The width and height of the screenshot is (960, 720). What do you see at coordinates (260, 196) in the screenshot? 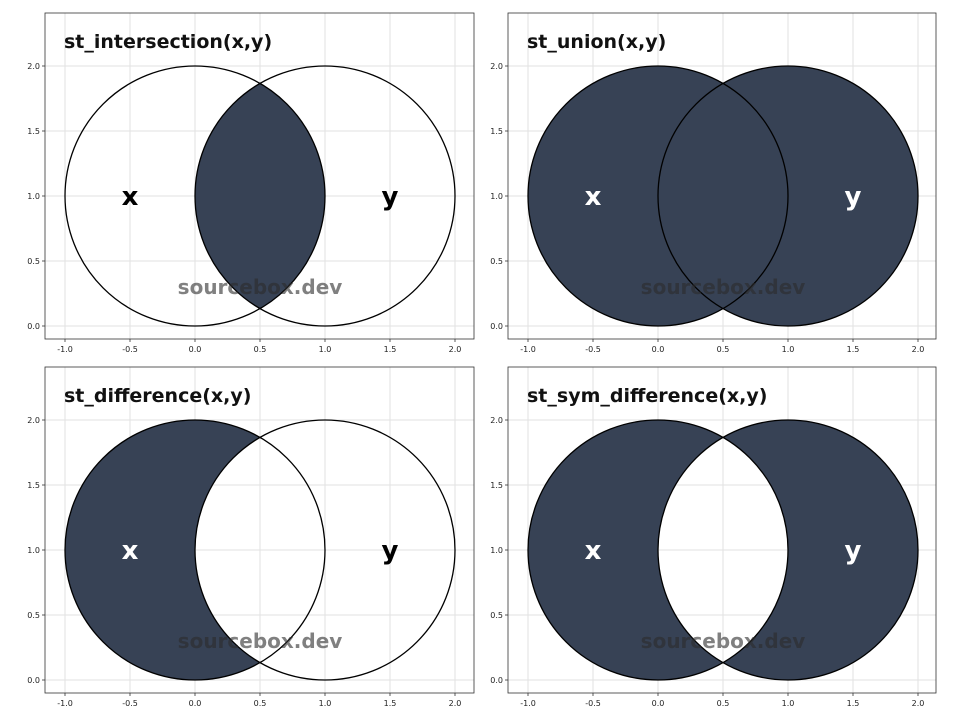
I see `region-x-and-y` at bounding box center [260, 196].